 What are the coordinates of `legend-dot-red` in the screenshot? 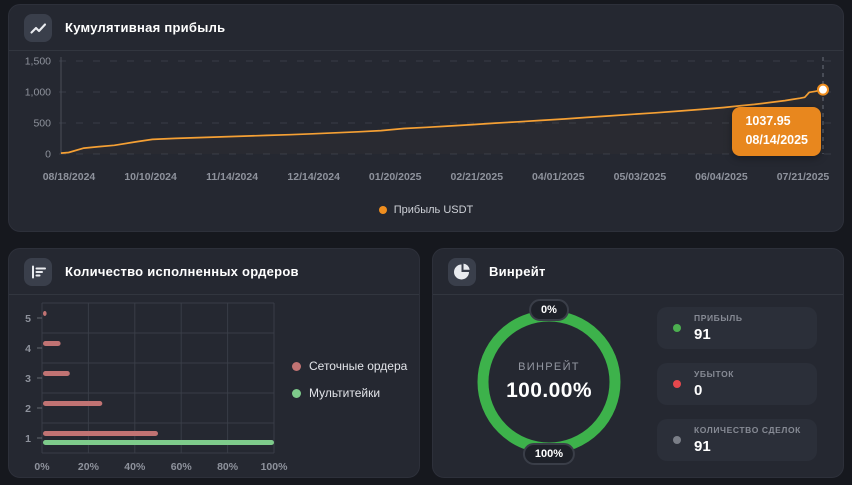 It's located at (296, 366).